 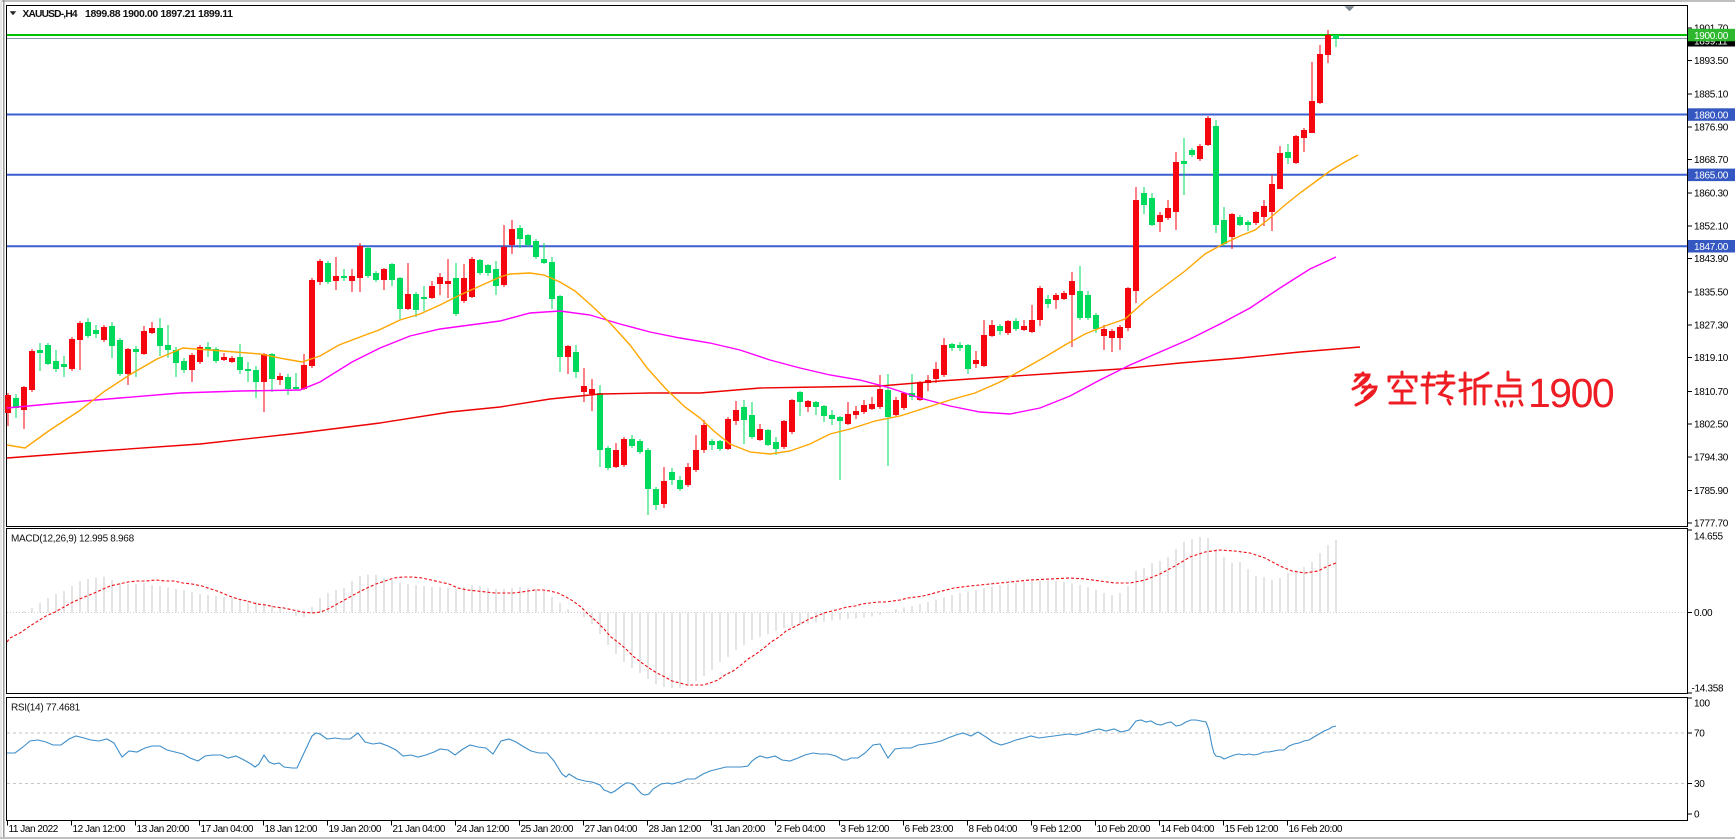 I want to click on svg-text: 6 Feb 23:00, so click(x=929, y=829).